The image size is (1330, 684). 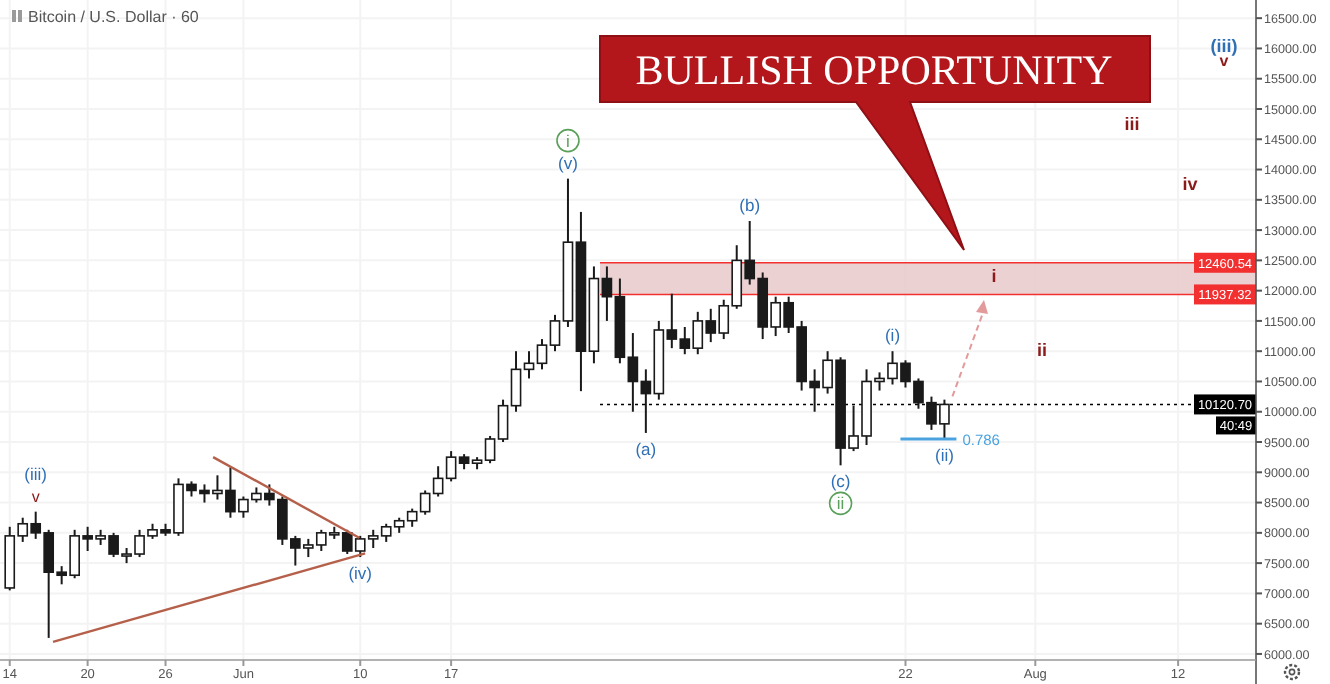 I want to click on annotation: (a), so click(x=646, y=448).